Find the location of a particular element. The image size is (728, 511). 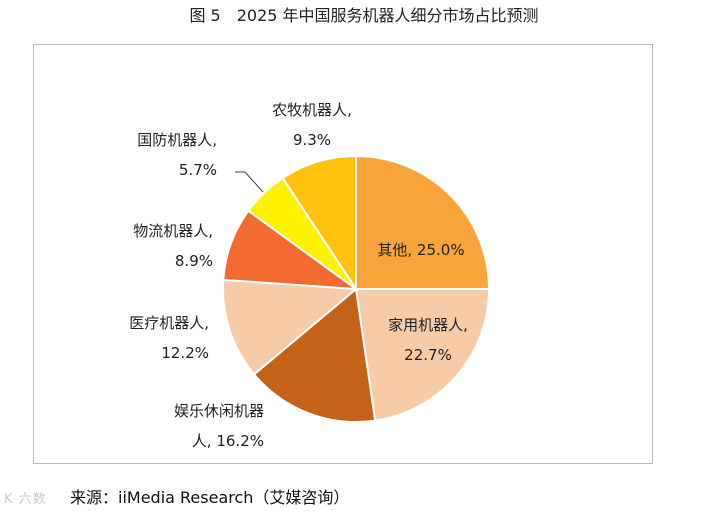

watermark: K 六数 is located at coordinates (25, 499).